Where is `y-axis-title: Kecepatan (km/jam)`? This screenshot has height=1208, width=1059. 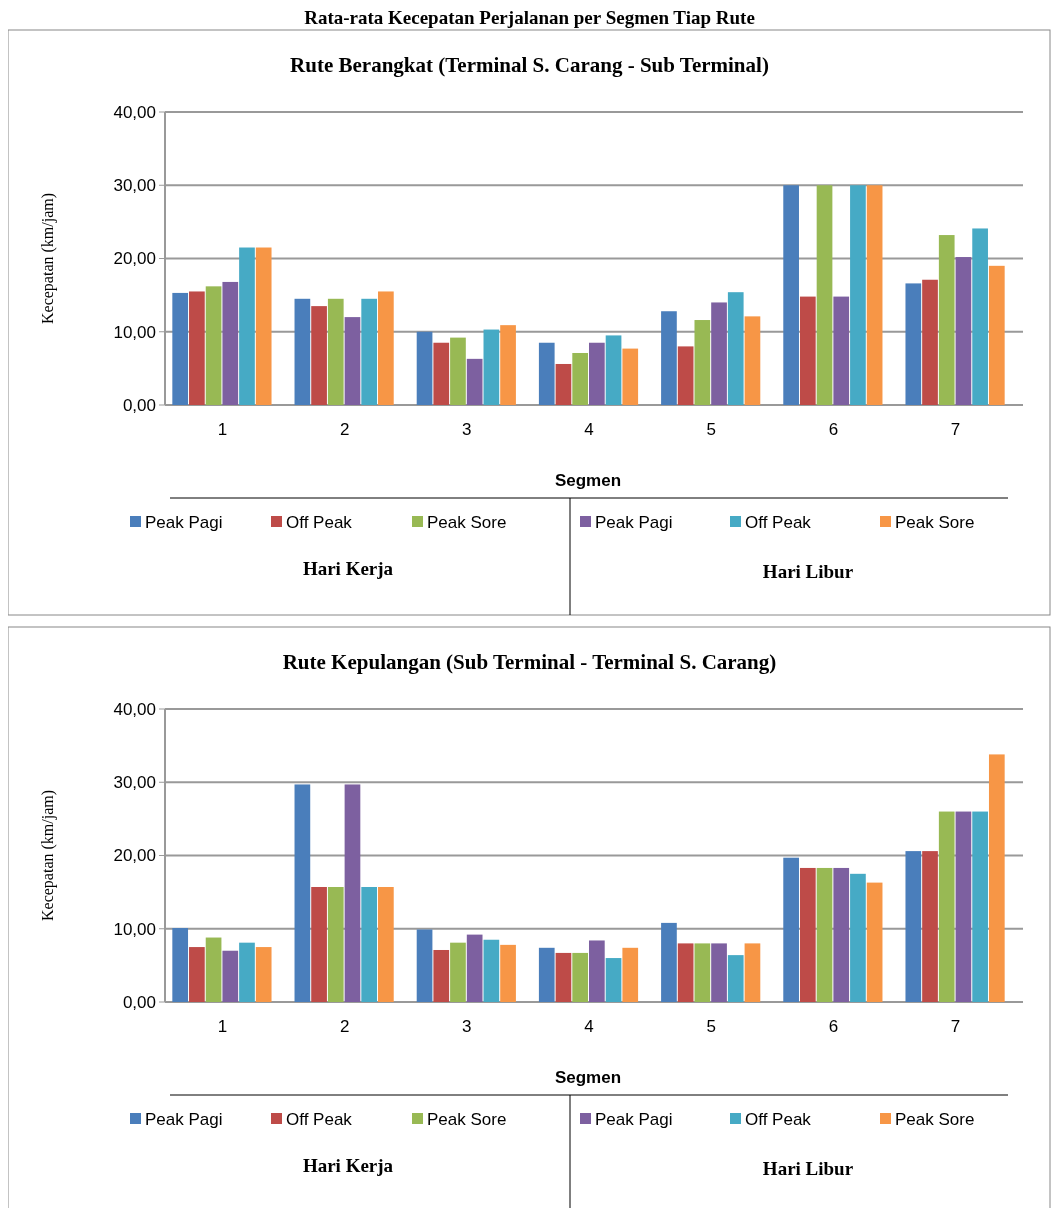
y-axis-title: Kecepatan (km/jam) is located at coordinates (48, 258).